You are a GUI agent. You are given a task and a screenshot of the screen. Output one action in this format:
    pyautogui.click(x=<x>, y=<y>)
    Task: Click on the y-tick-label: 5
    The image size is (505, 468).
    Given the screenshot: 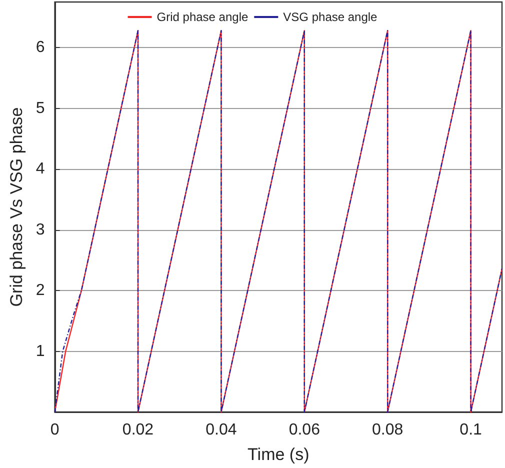 What is the action you would take?
    pyautogui.click(x=40, y=108)
    